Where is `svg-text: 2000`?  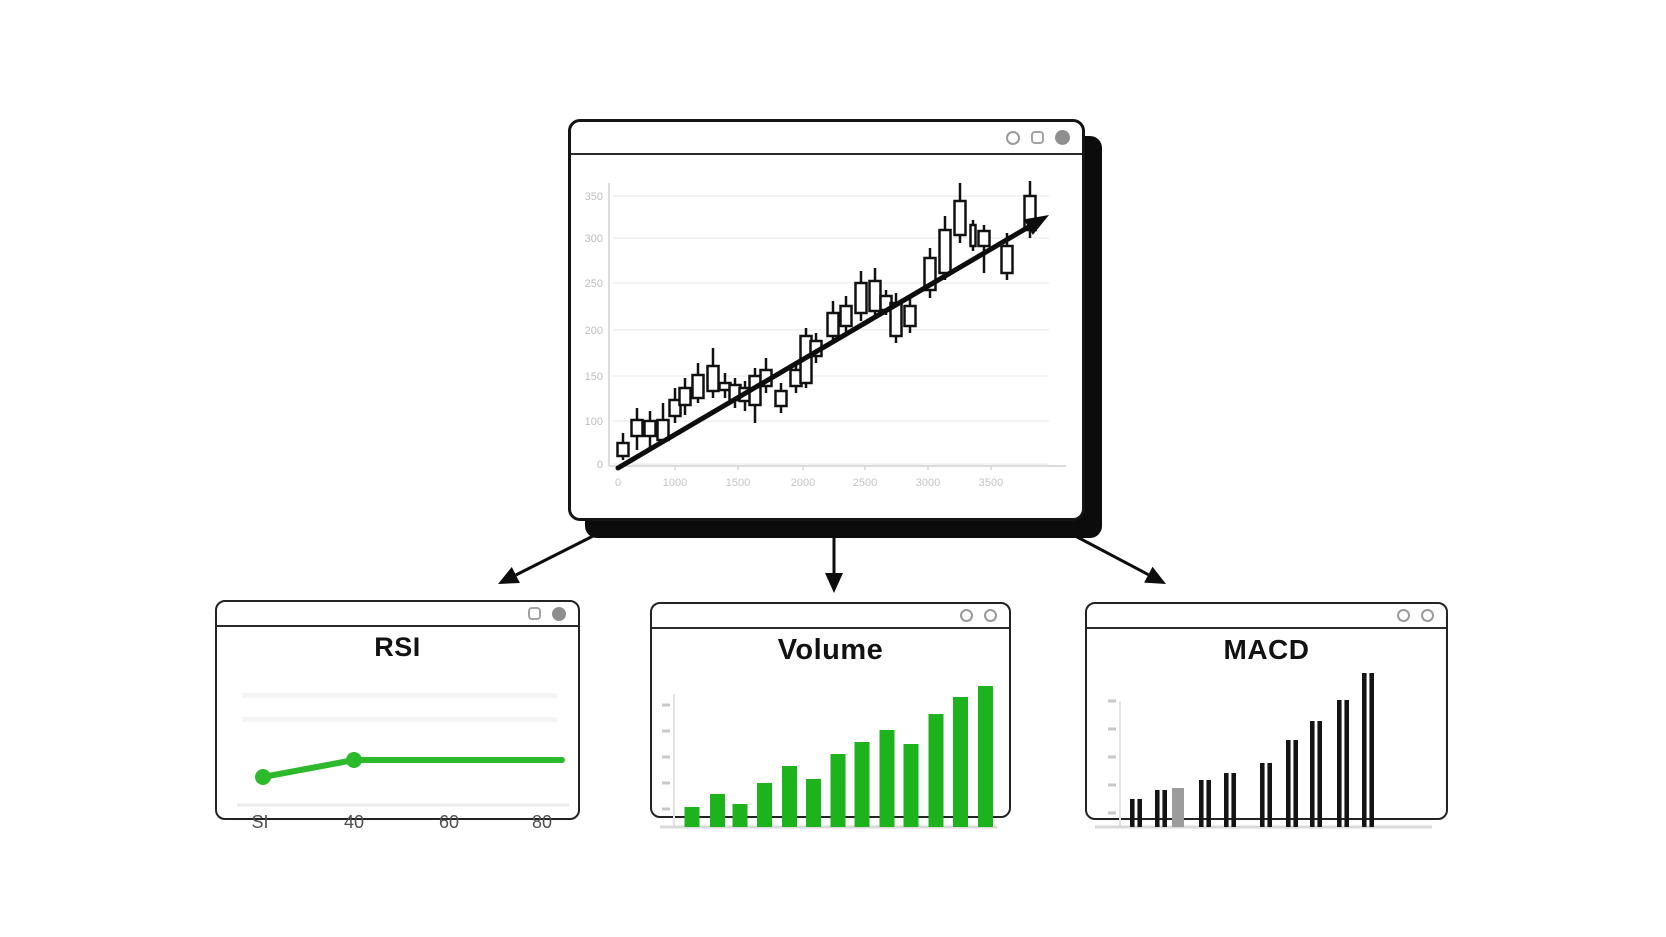
svg-text: 2000 is located at coordinates (803, 483).